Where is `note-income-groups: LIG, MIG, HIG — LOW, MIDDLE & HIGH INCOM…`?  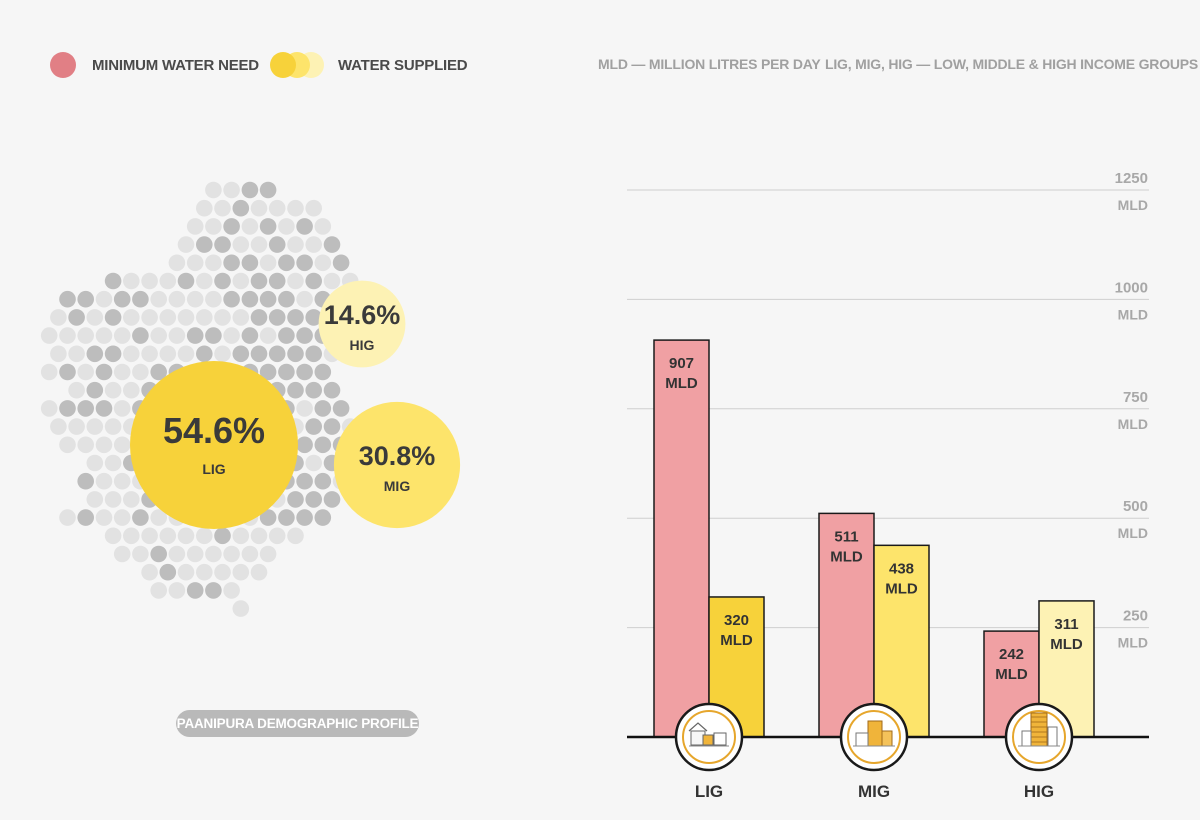
note-income-groups: LIG, MIG, HIG — LOW, MIDDLE & HIGH INCOM… is located at coordinates (1012, 64).